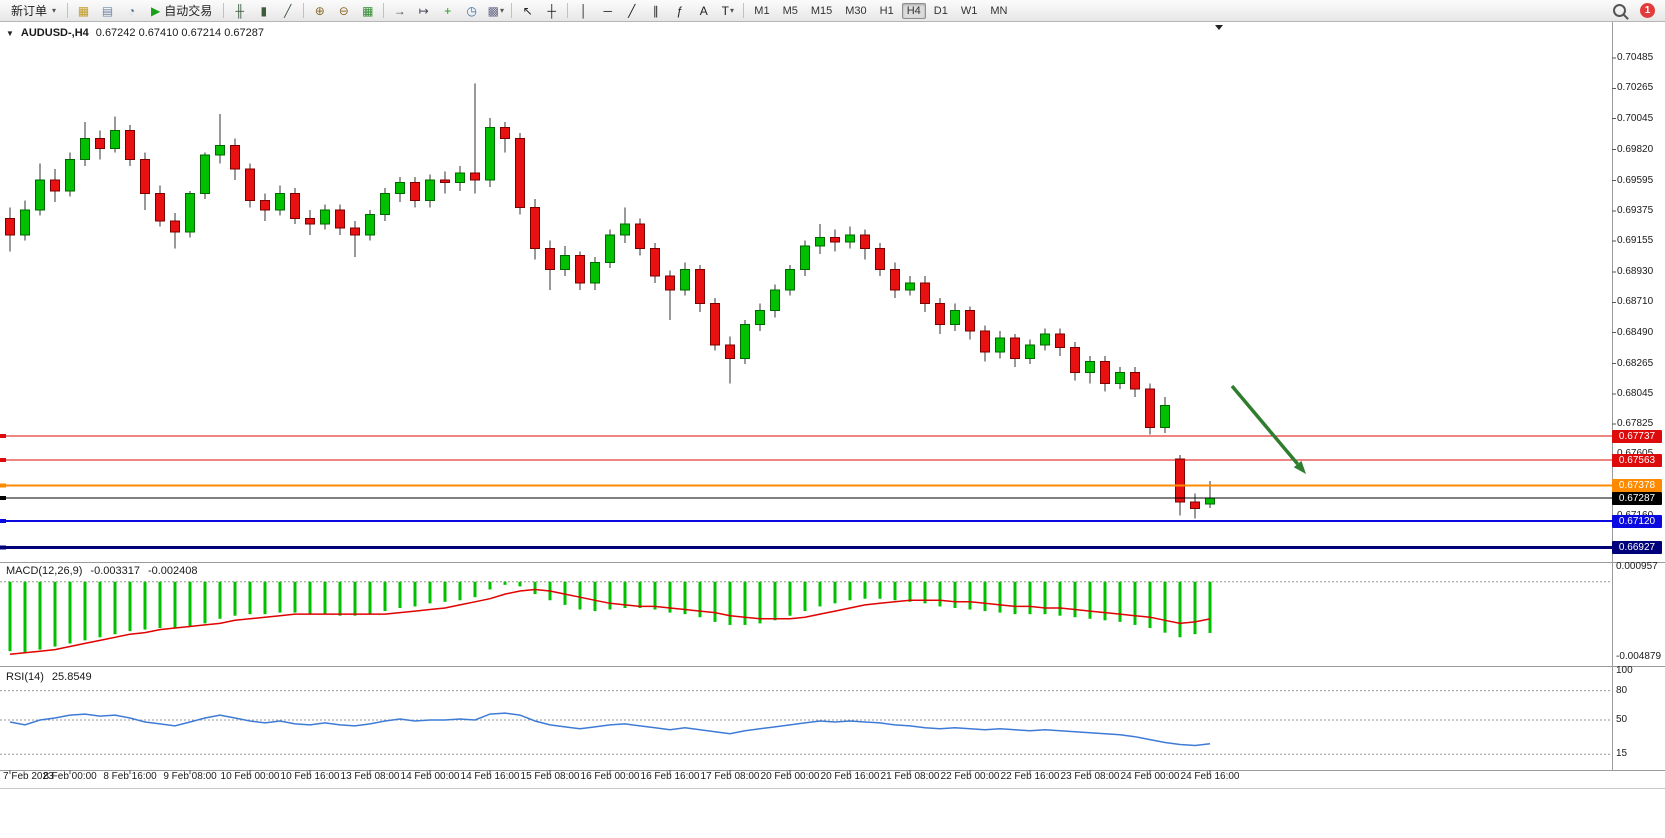 The width and height of the screenshot is (1665, 838). I want to click on time-axis-label: 22 Feb 16:00, so click(1030, 776).